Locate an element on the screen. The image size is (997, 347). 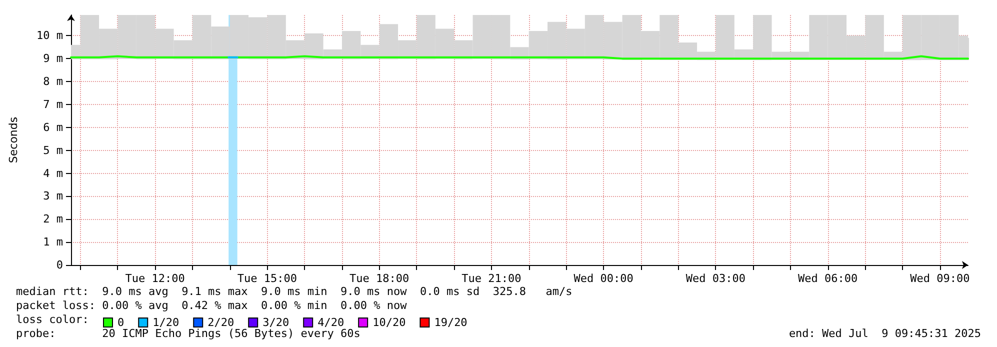
text: median rtt: 9.0 ms avg 9.1 ms max 9.0 ms min 9.0 ms now 0.0 ms sd 325.8 am/s is located at coordinates (294, 291).